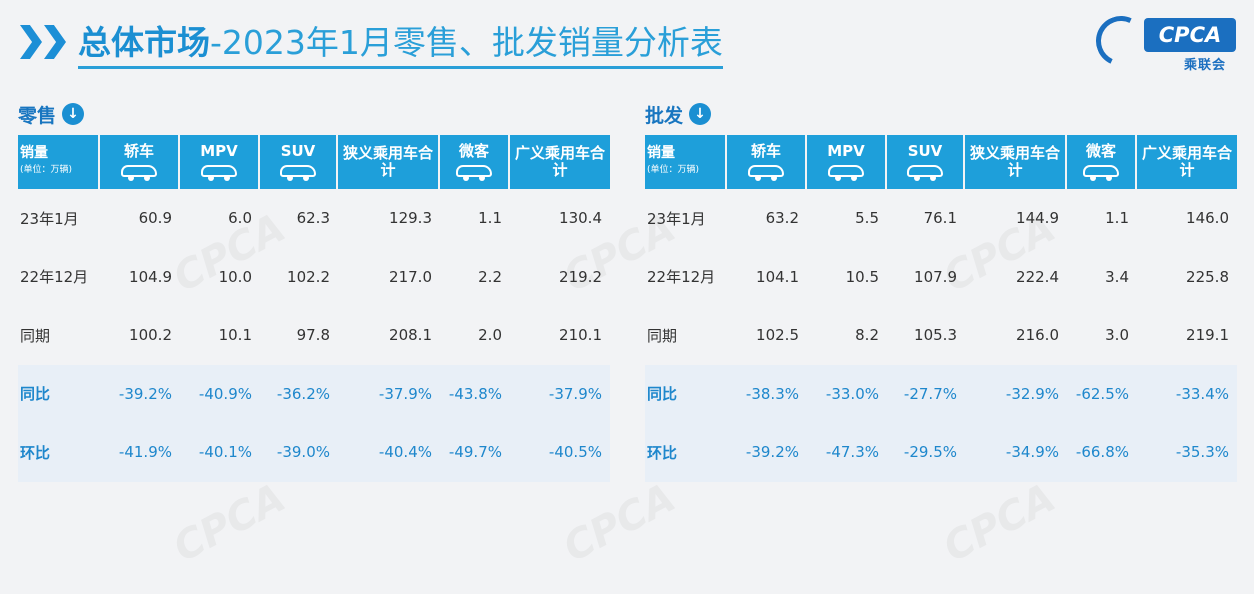  I want to click on table-row: 22年12月 104.9 10.0 102.2 217.0 2.2 219.2, so click(314, 277).